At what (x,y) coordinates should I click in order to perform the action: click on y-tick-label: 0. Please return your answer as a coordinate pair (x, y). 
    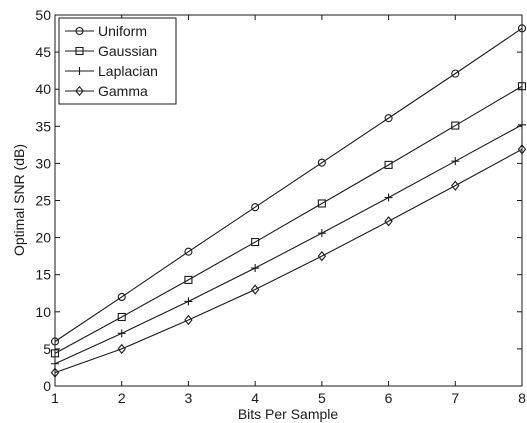
    Looking at the image, I should click on (47, 386).